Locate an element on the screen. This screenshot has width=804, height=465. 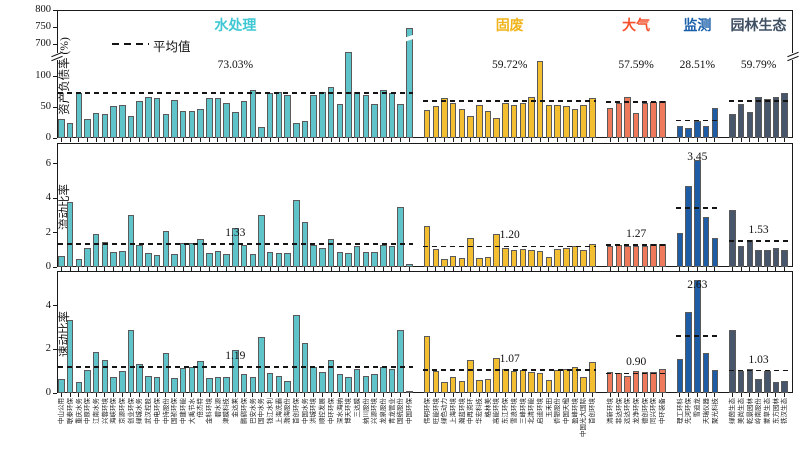
y-tick is located at coordinates (54, 306).